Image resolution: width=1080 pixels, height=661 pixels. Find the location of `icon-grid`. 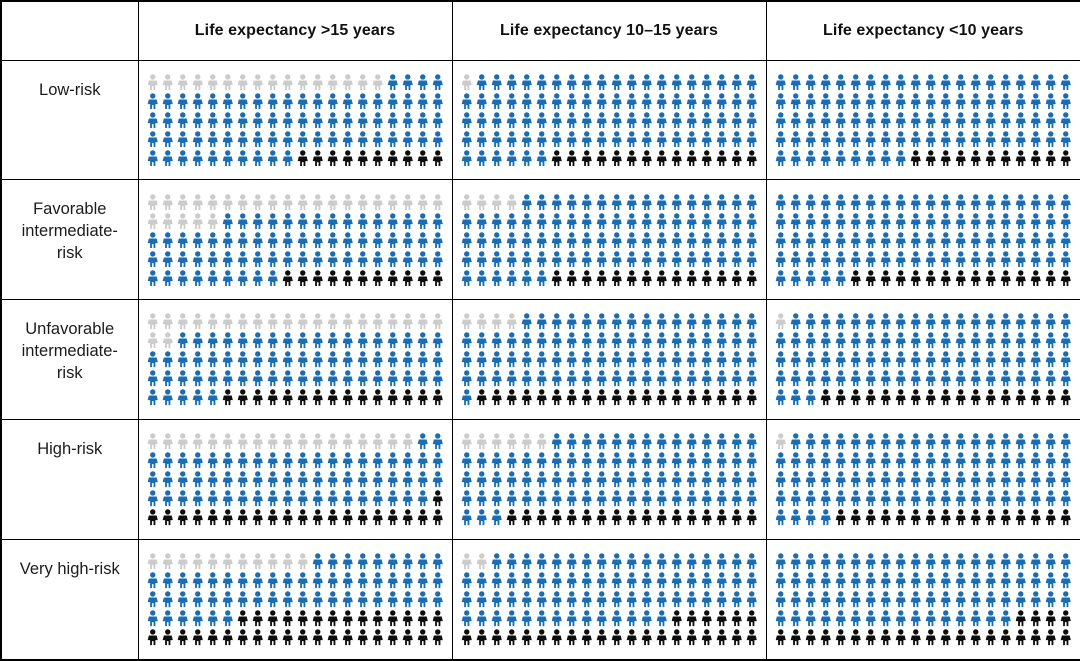

icon-grid is located at coordinates (609, 599).